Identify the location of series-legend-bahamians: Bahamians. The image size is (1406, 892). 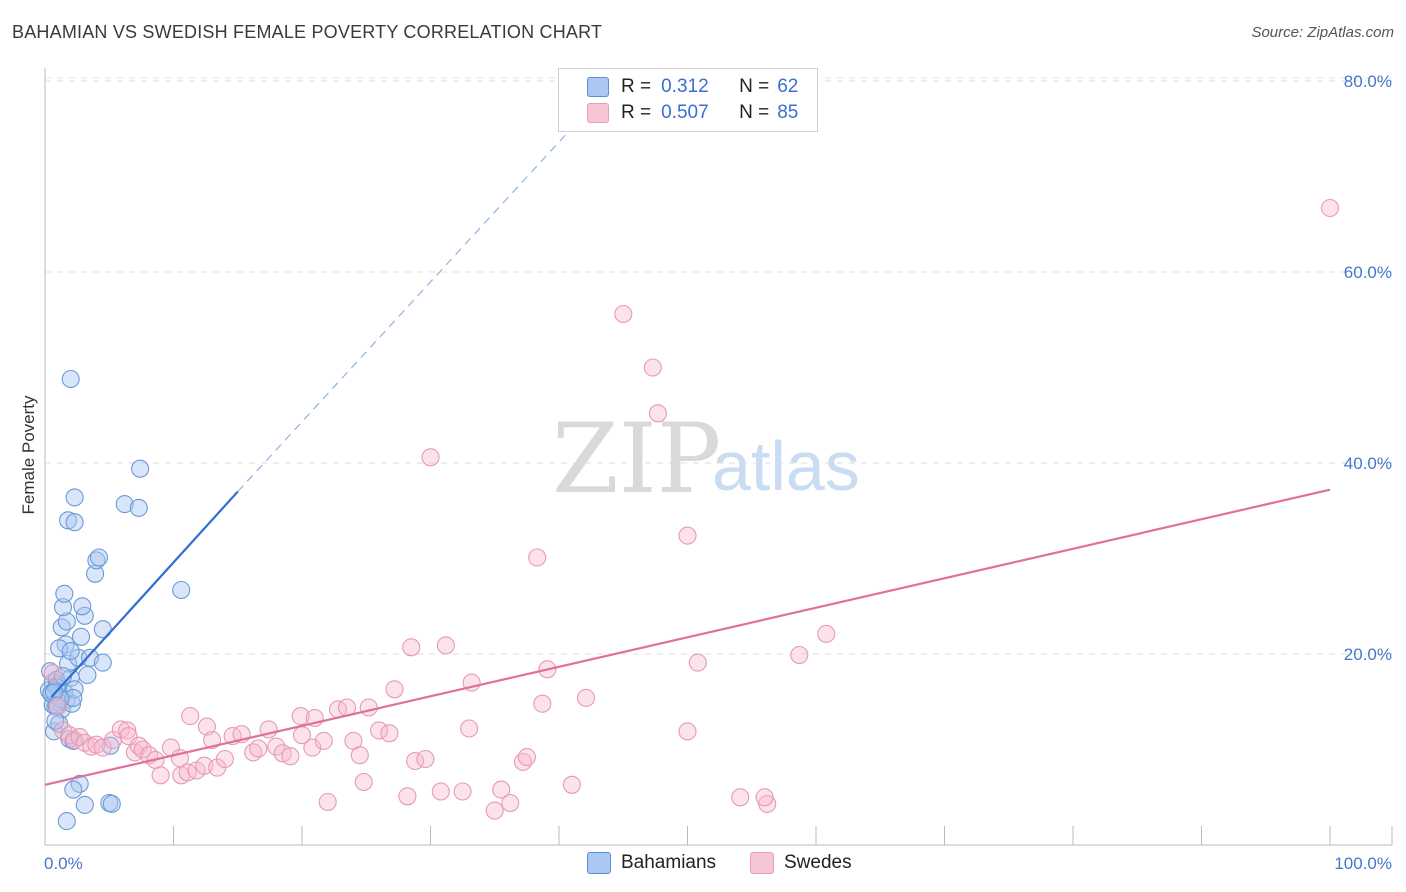
(651, 863).